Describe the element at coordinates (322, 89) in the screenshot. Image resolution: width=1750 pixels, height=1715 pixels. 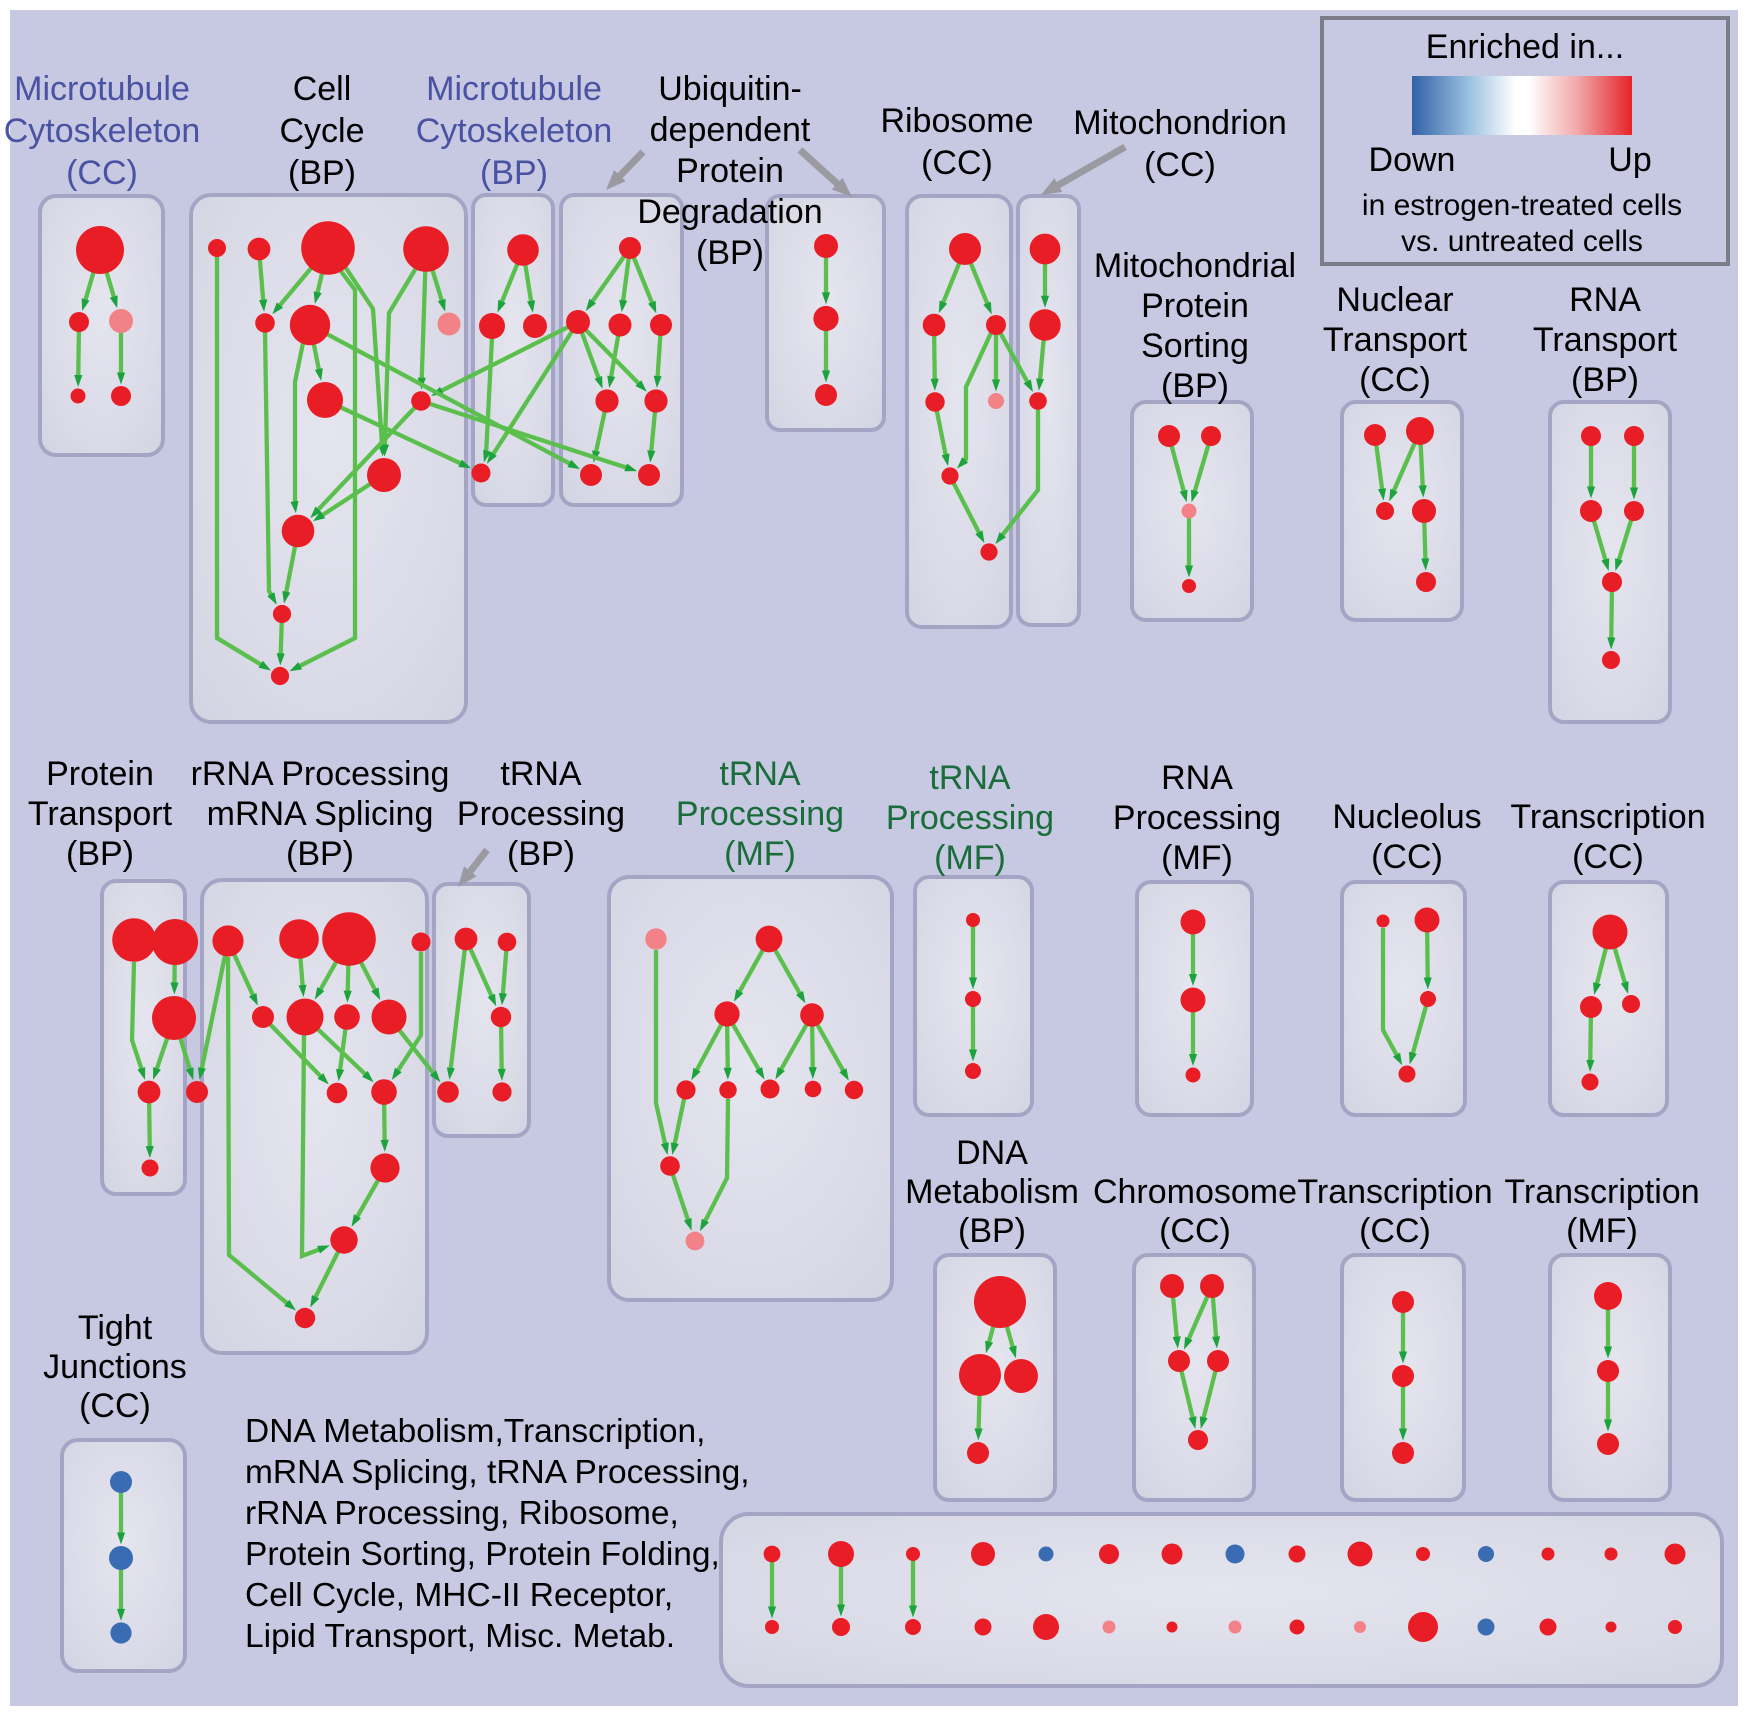
I see `svg-text: Cell` at that location.